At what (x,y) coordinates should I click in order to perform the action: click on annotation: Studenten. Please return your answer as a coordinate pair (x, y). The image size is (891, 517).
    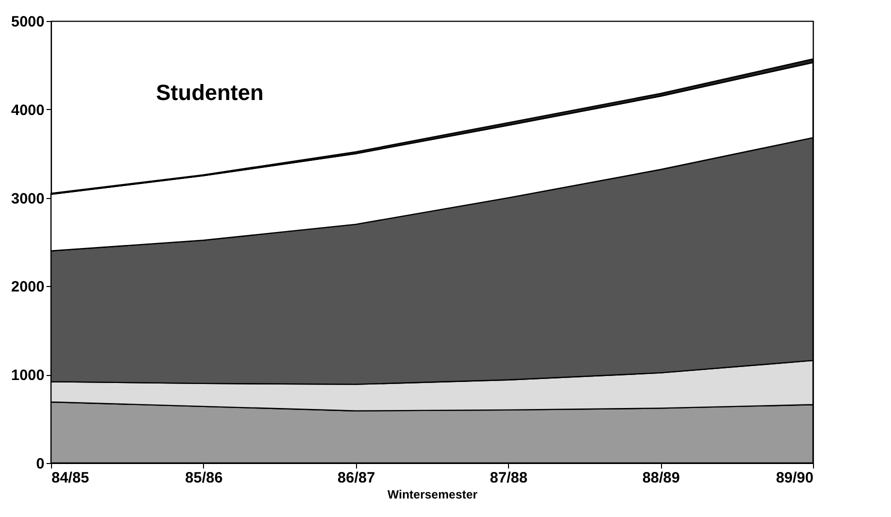
    Looking at the image, I should click on (210, 92).